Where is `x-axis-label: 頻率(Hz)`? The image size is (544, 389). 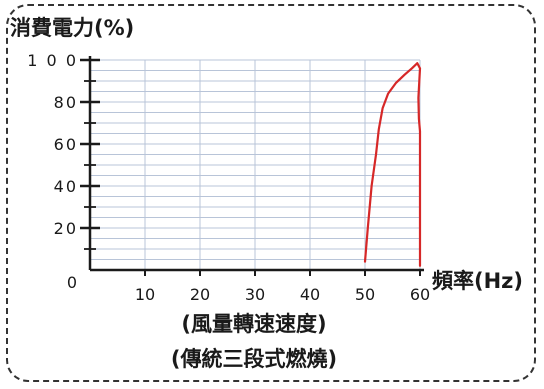
x-axis-label: 頻率(Hz) is located at coordinates (477, 281).